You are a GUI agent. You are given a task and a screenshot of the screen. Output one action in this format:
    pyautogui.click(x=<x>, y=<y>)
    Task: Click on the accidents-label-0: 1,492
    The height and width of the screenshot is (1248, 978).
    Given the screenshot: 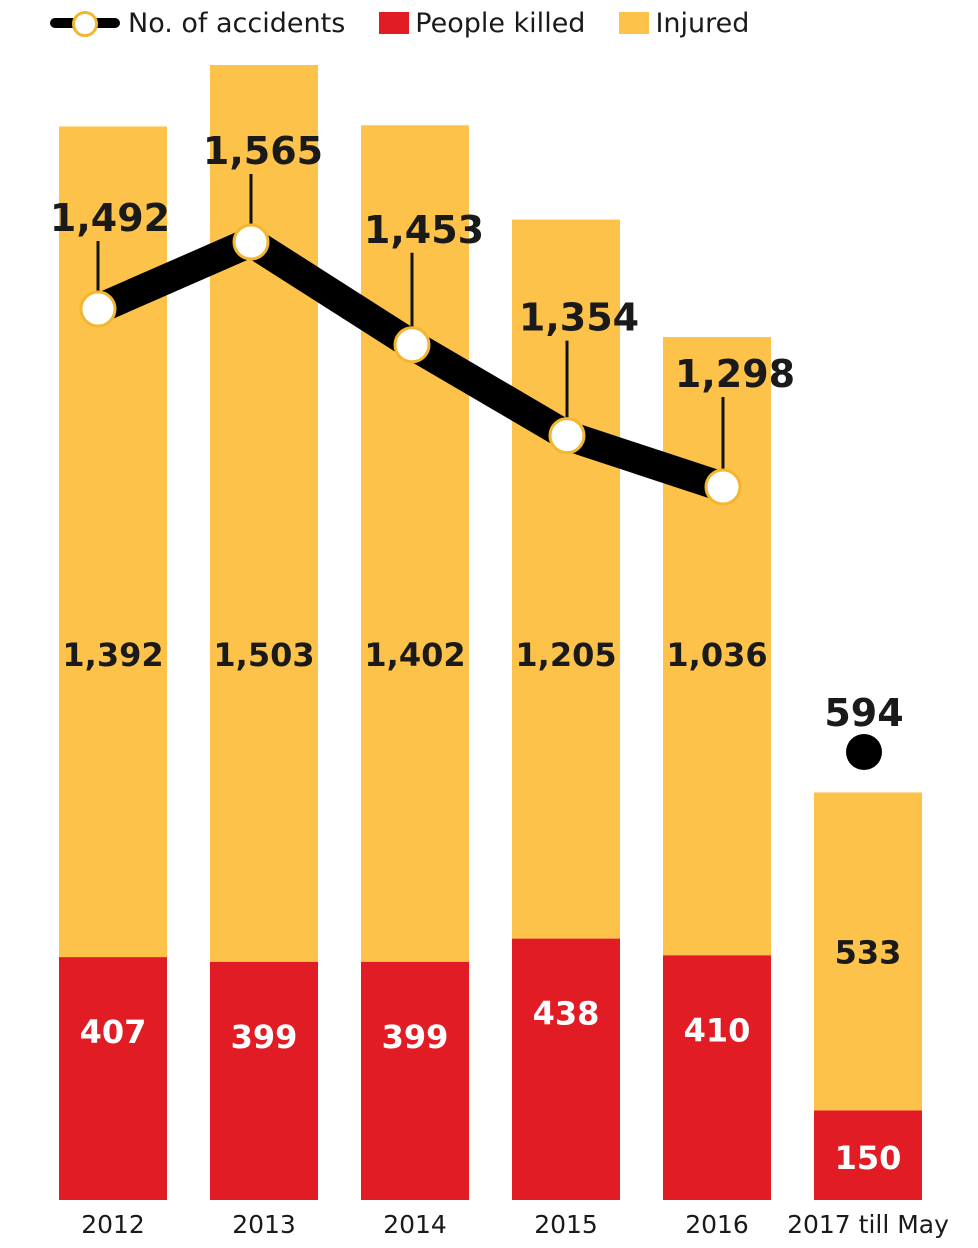 What is the action you would take?
    pyautogui.click(x=110, y=218)
    